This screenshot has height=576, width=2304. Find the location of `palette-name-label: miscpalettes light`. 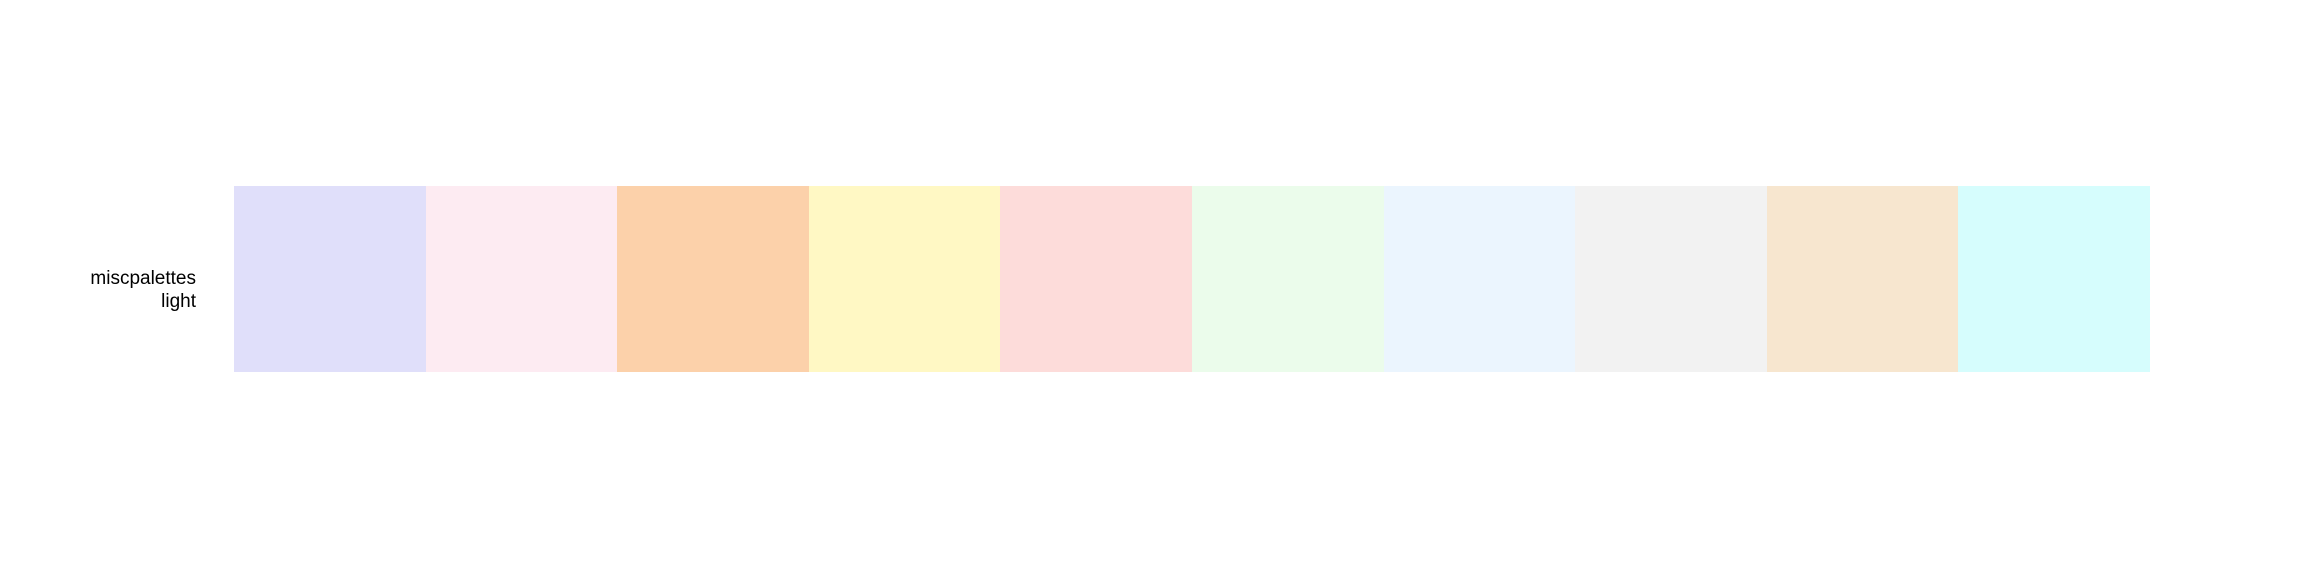

palette-name-label: miscpalettes light is located at coordinates (143, 290).